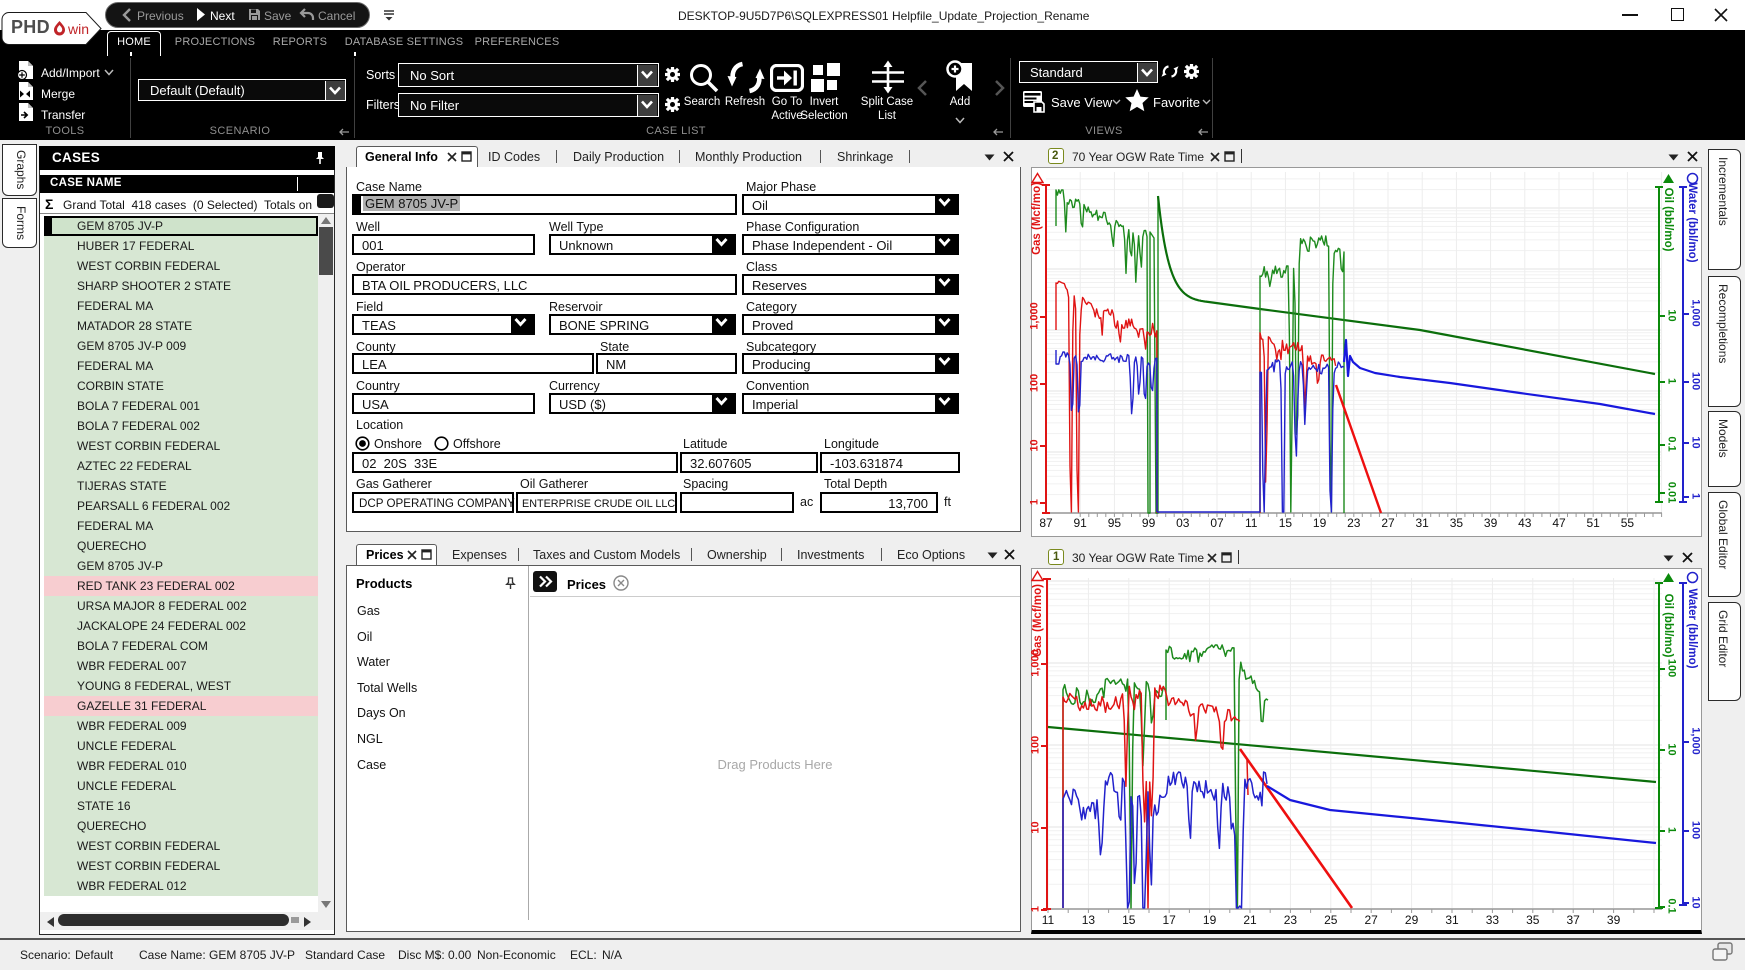 The width and height of the screenshot is (1745, 970). Describe the element at coordinates (1671, 491) in the screenshot. I see `svg-text: 0.01` at that location.